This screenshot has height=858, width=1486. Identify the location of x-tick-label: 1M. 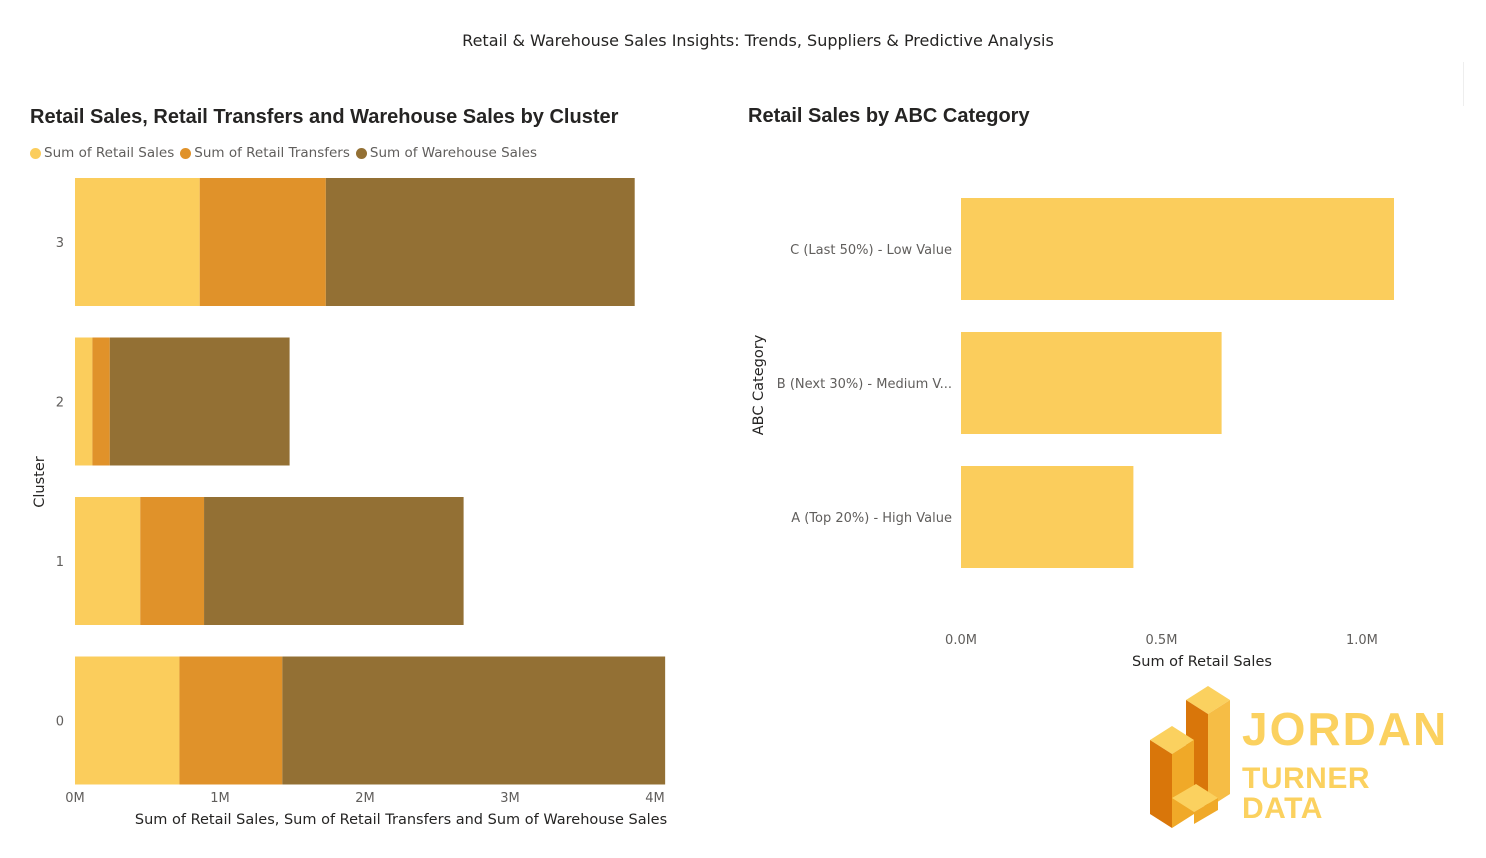
(220, 798).